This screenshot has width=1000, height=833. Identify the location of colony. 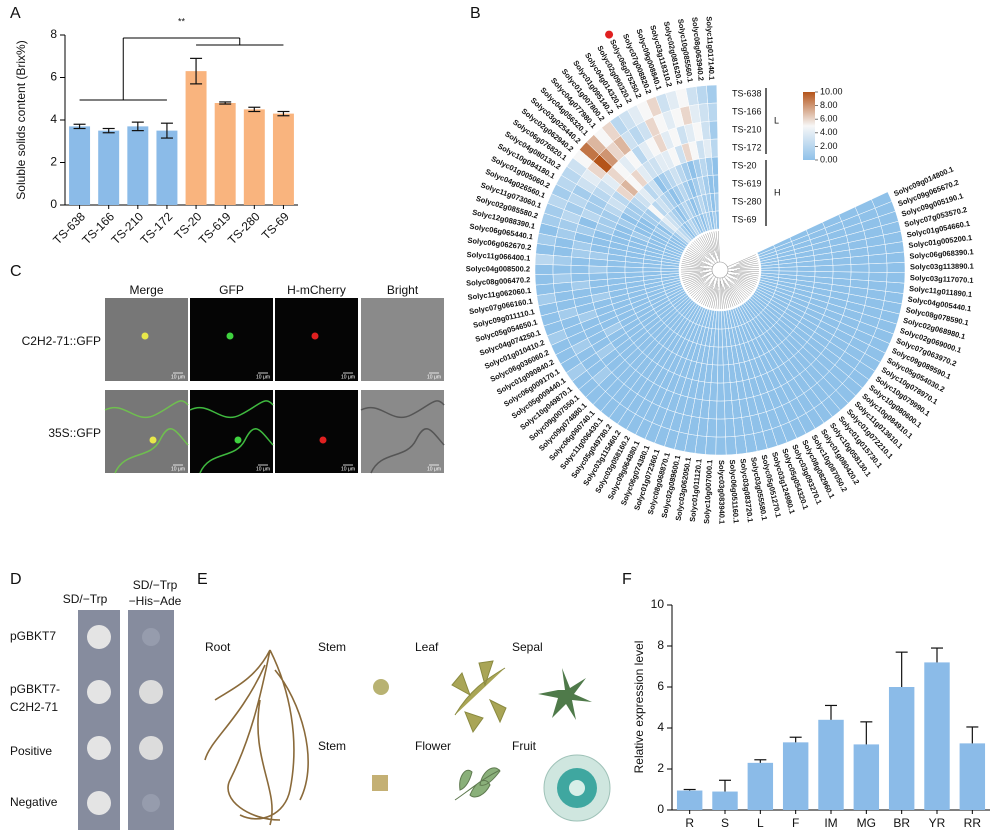
(99, 748).